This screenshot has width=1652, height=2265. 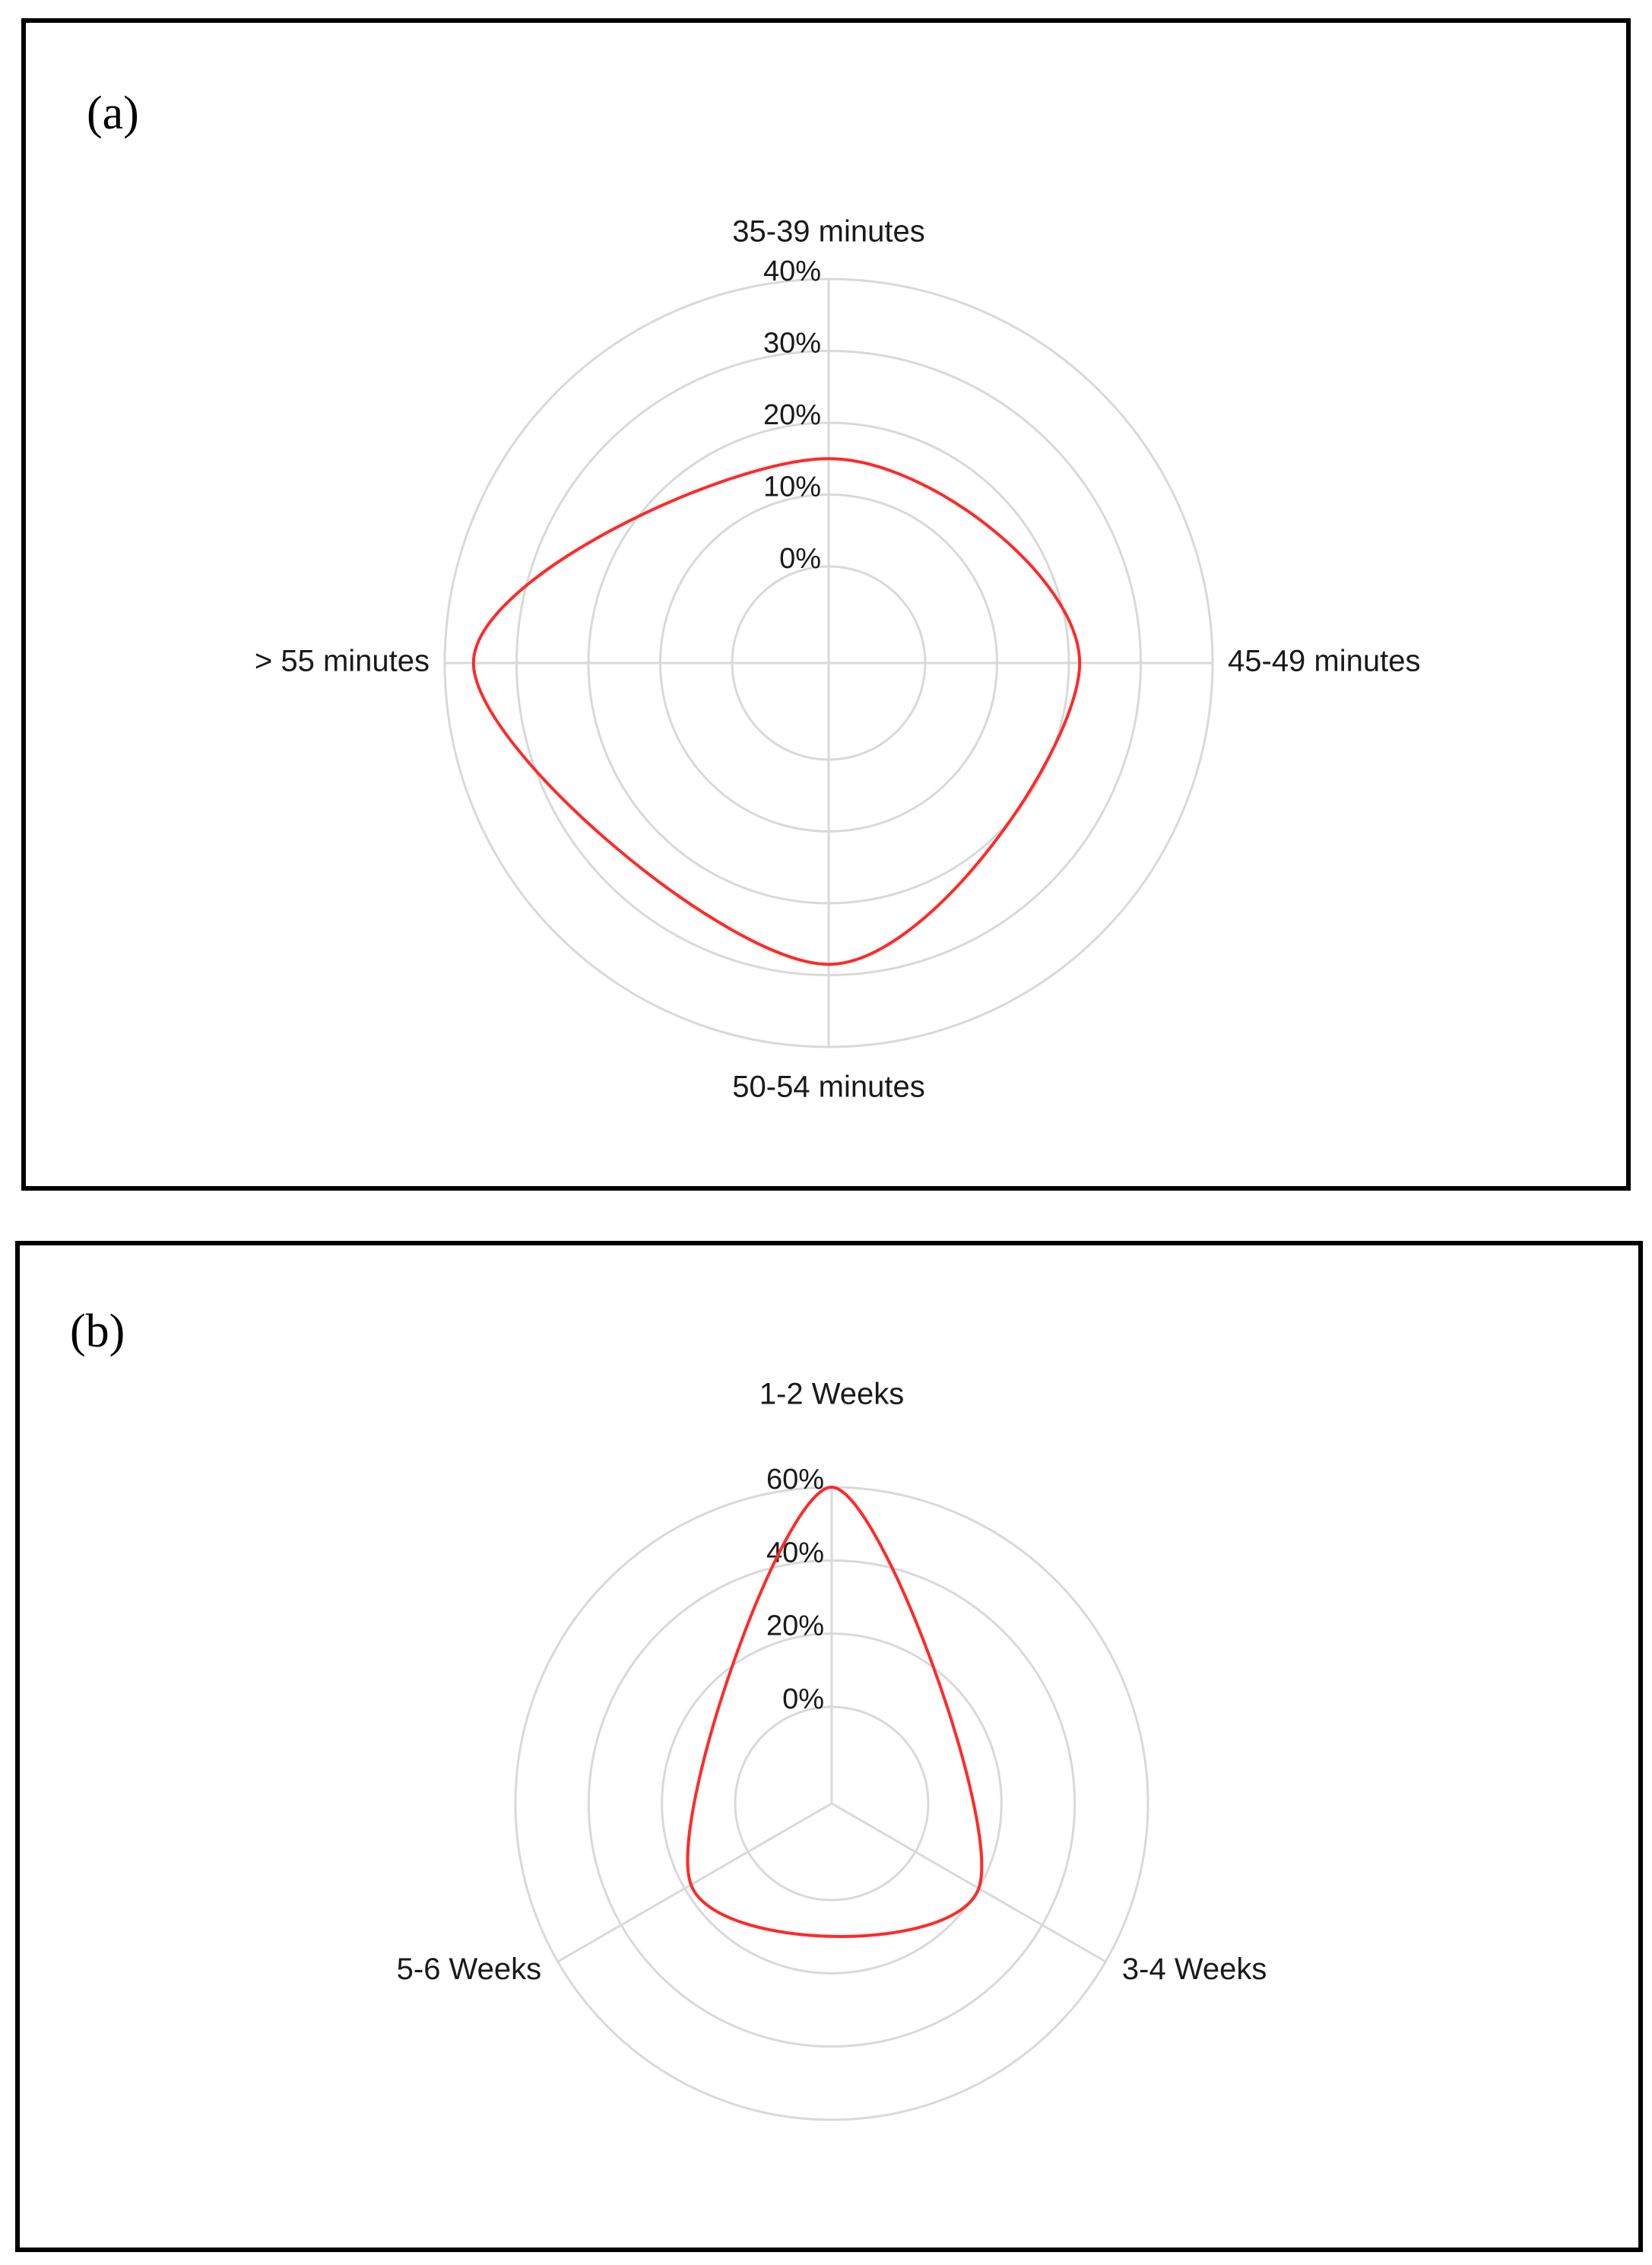 What do you see at coordinates (792, 344) in the screenshot?
I see `tick-label: 30%` at bounding box center [792, 344].